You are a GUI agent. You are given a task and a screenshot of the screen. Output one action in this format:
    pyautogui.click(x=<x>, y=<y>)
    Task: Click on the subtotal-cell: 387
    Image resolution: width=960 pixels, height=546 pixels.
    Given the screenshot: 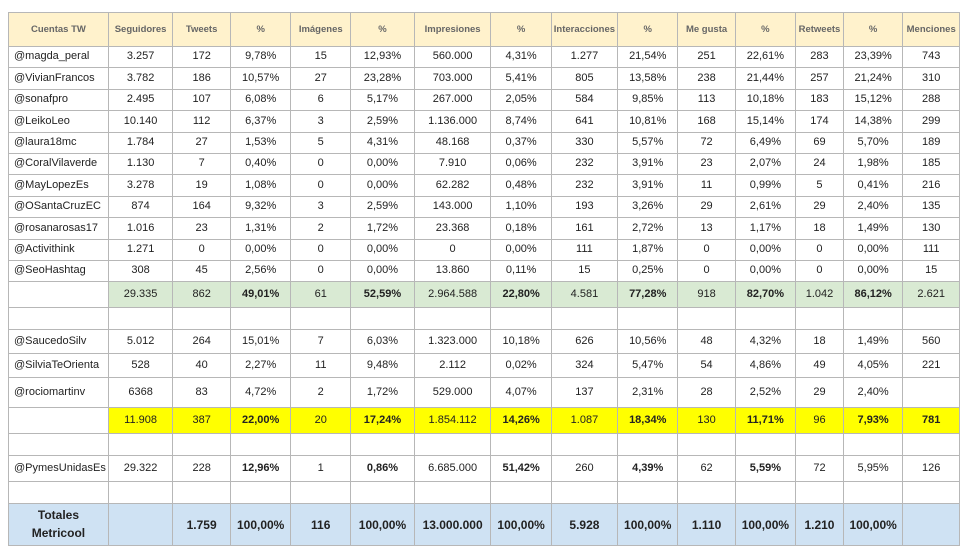 What is the action you would take?
    pyautogui.click(x=201, y=421)
    